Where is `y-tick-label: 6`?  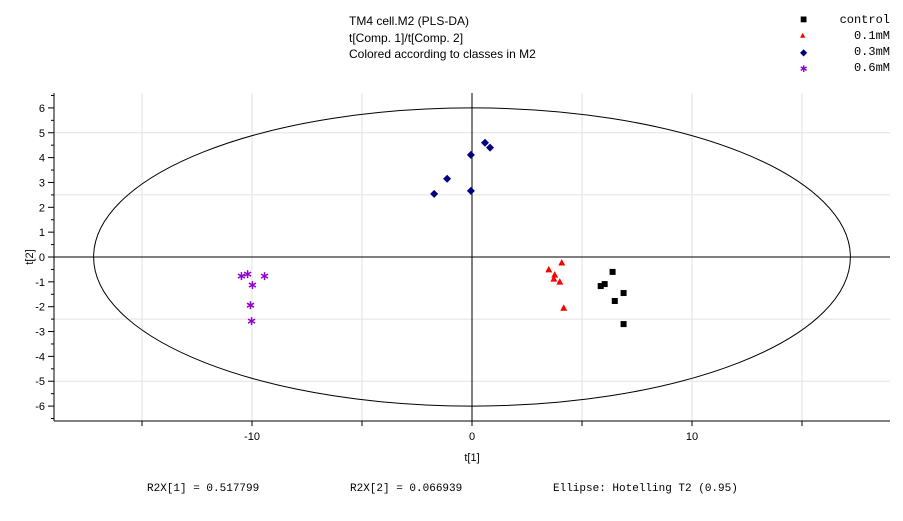
y-tick-label: 6 is located at coordinates (42, 109).